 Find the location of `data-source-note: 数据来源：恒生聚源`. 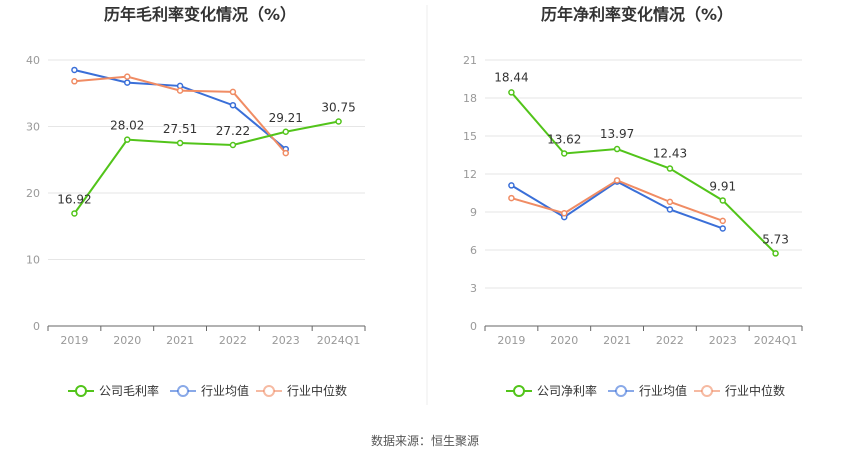

data-source-note: 数据来源：恒生聚源 is located at coordinates (424, 441).